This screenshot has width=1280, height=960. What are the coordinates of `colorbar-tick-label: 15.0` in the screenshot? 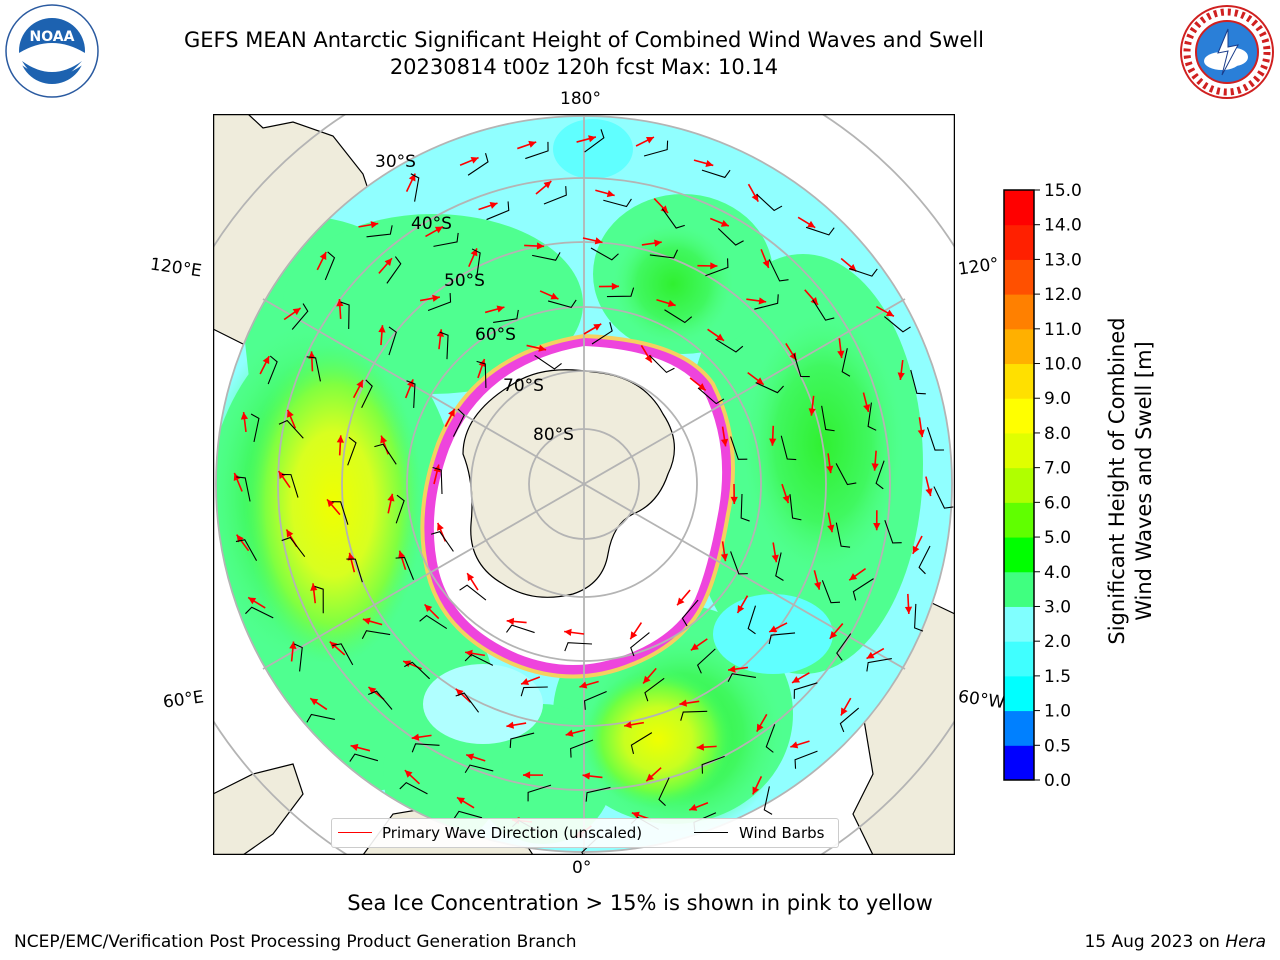 It's located at (1063, 191).